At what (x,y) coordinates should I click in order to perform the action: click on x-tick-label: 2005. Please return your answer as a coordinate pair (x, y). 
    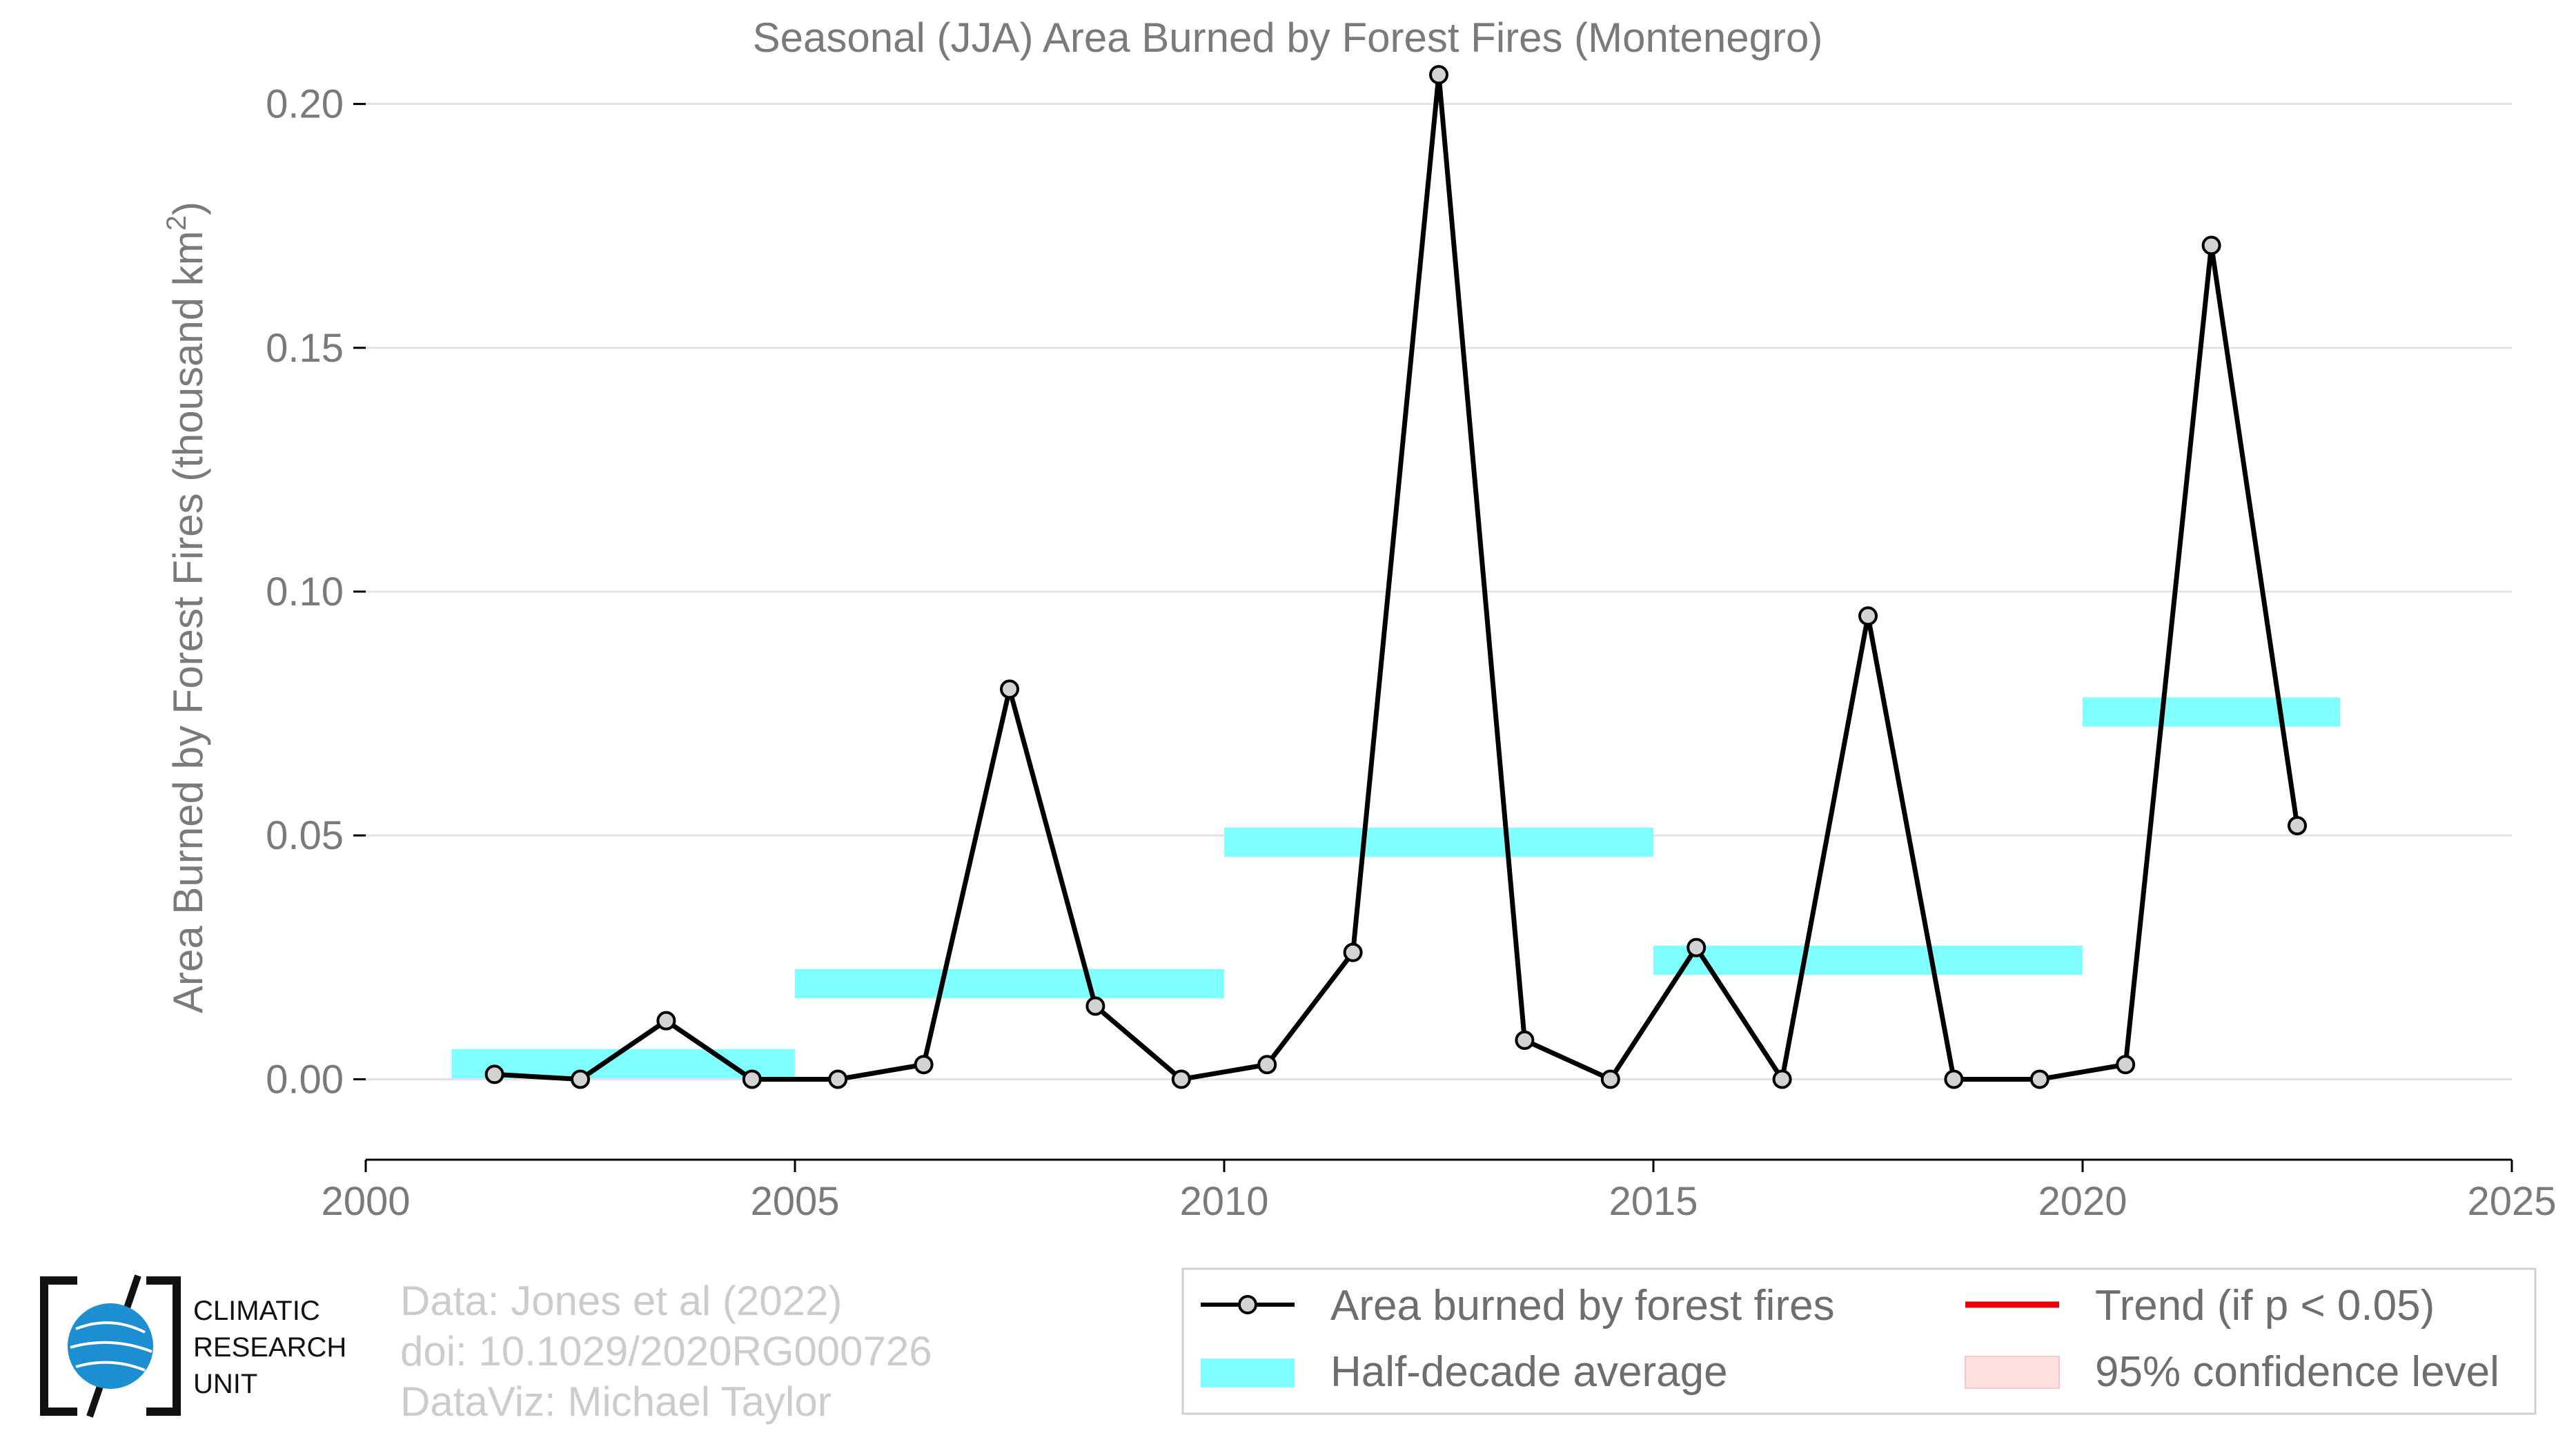
    Looking at the image, I should click on (794, 1201).